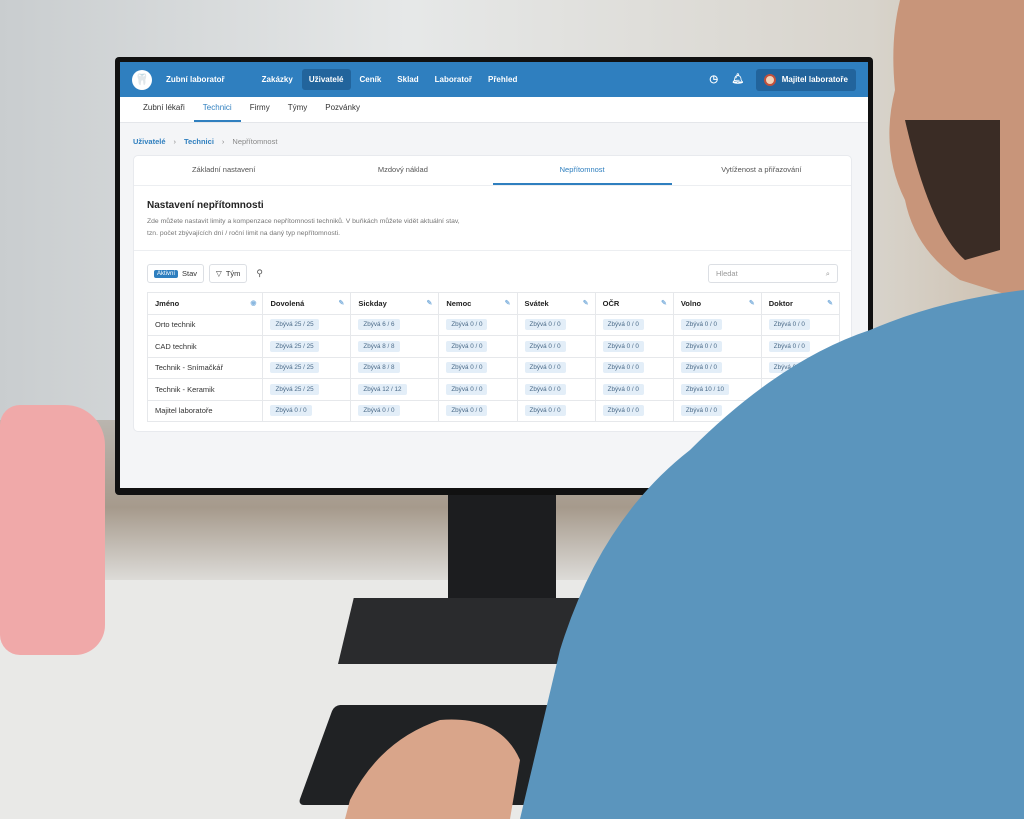  I want to click on column-header-label: Svátek, so click(536, 303).